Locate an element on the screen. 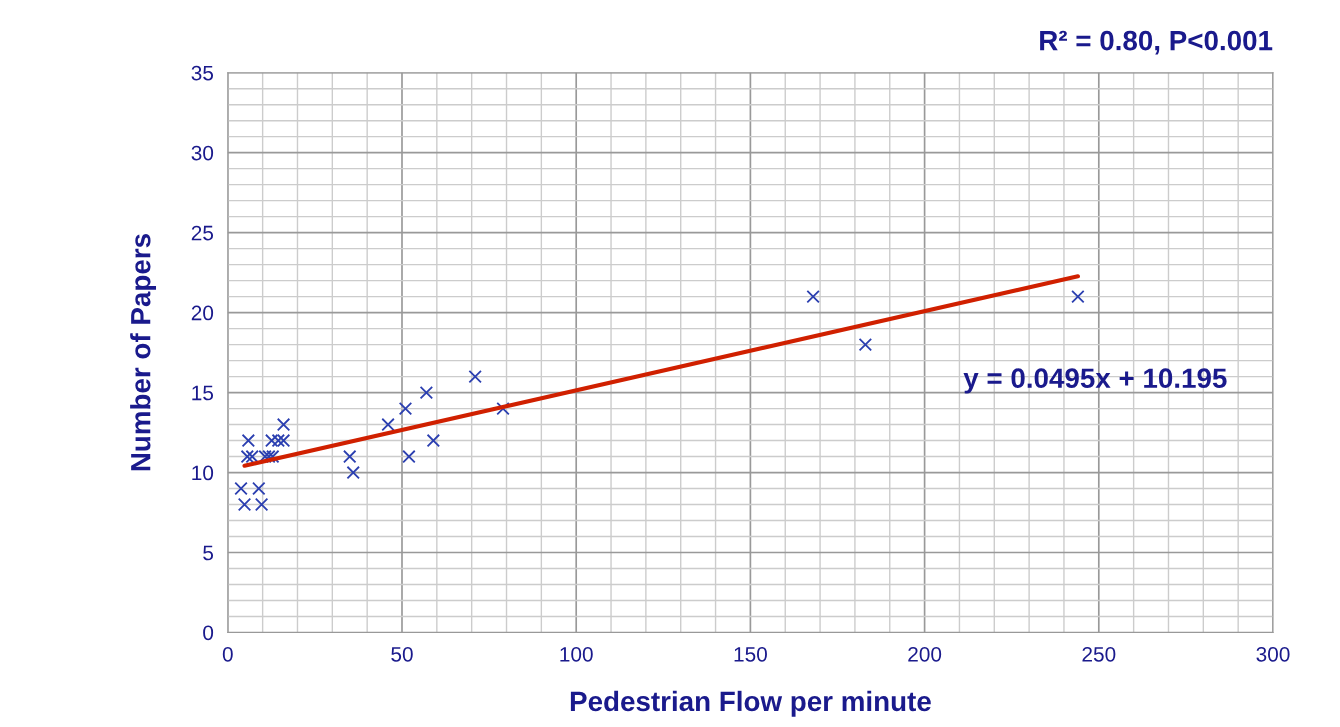  x-tick-label: 0 is located at coordinates (227, 654).